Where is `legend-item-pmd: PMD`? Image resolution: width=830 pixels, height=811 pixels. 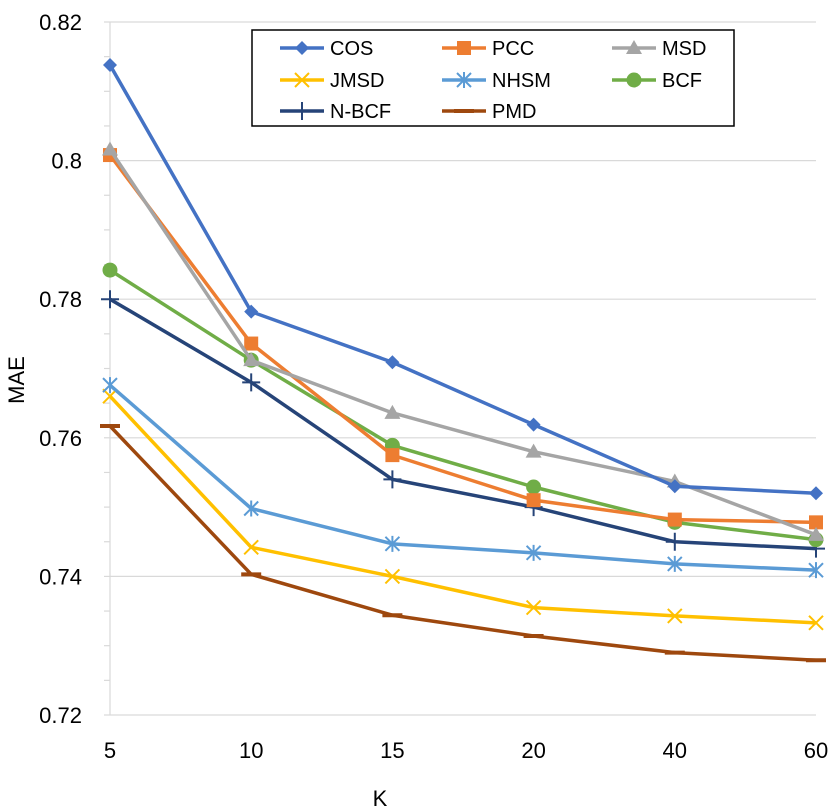 legend-item-pmd: PMD is located at coordinates (489, 112).